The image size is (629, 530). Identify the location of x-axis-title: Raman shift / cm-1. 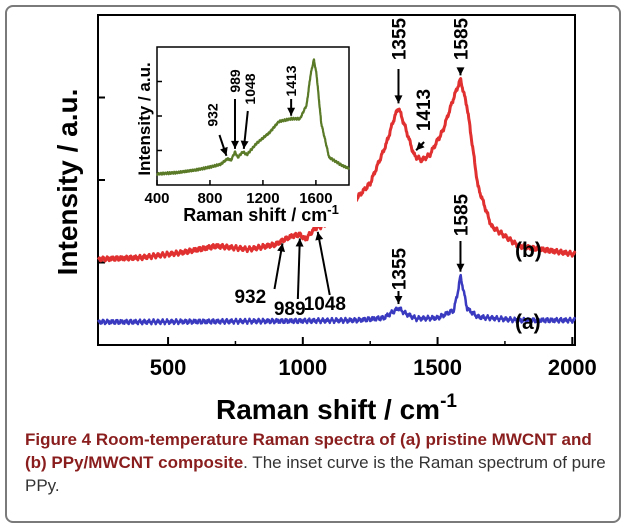
(336, 408).